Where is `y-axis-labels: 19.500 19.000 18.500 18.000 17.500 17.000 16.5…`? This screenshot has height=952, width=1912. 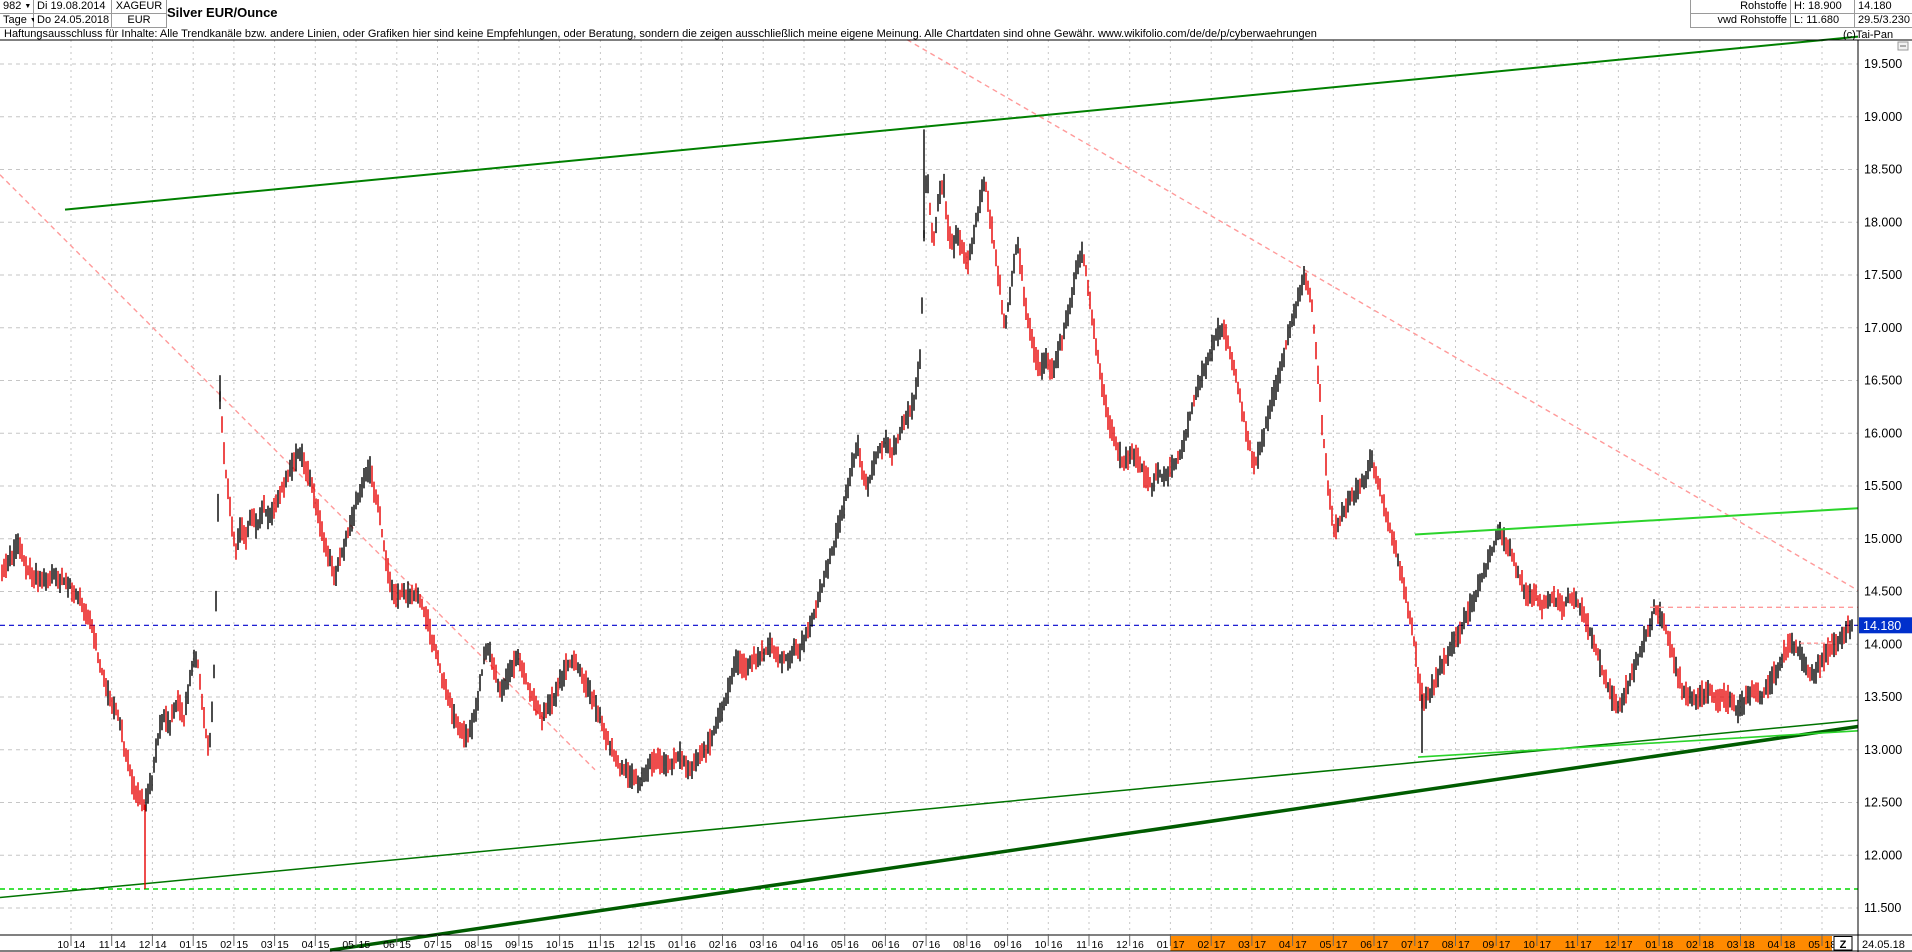
y-axis-labels: 19.500 19.000 18.500 18.000 17.500 17.000 16.5… is located at coordinates (1883, 486).